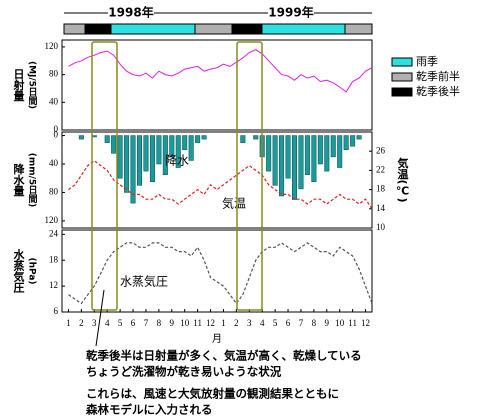  Describe the element at coordinates (54, 233) in the screenshot. I see `y-tick-label: 24` at that location.